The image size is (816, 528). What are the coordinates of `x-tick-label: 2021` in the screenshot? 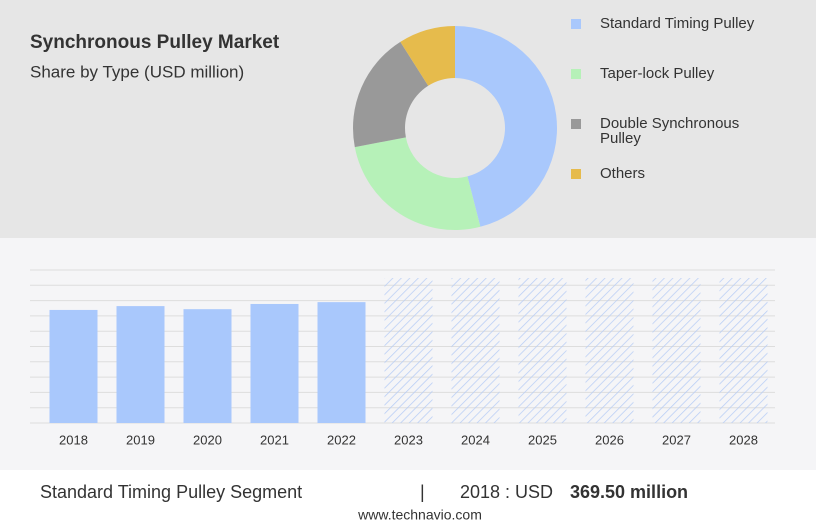 It's located at (274, 439).